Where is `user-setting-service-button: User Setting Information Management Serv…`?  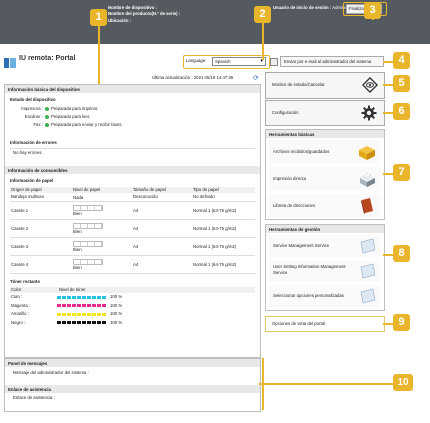 user-setting-service-button: User Setting Information Management Serv… is located at coordinates (324, 271).